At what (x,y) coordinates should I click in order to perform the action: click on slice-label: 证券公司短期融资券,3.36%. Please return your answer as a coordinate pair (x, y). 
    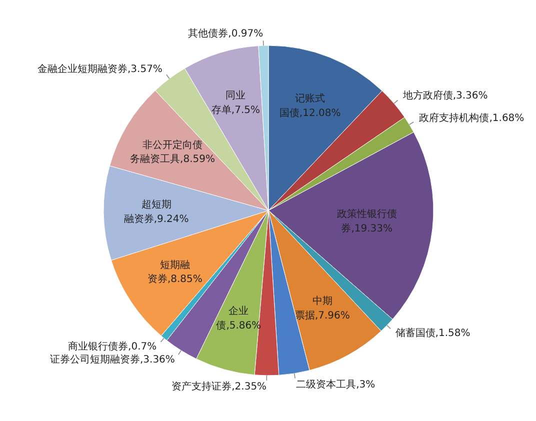
    Looking at the image, I should click on (112, 360).